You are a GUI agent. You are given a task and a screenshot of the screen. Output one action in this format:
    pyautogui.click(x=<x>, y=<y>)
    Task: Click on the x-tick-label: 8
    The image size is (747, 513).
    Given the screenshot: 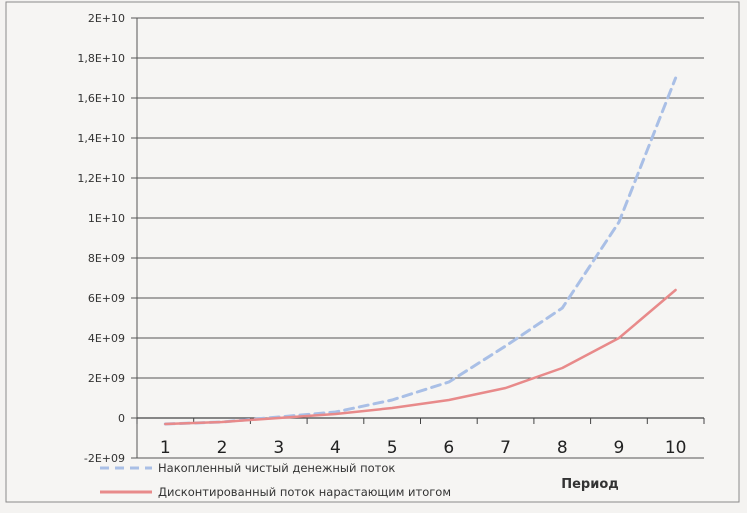 What is the action you would take?
    pyautogui.click(x=562, y=448)
    